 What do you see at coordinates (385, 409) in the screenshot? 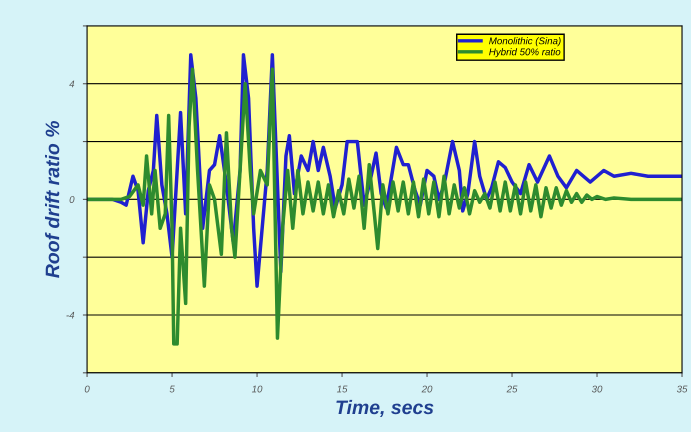
I see `x-axis-title: Time, secs` at bounding box center [385, 409].